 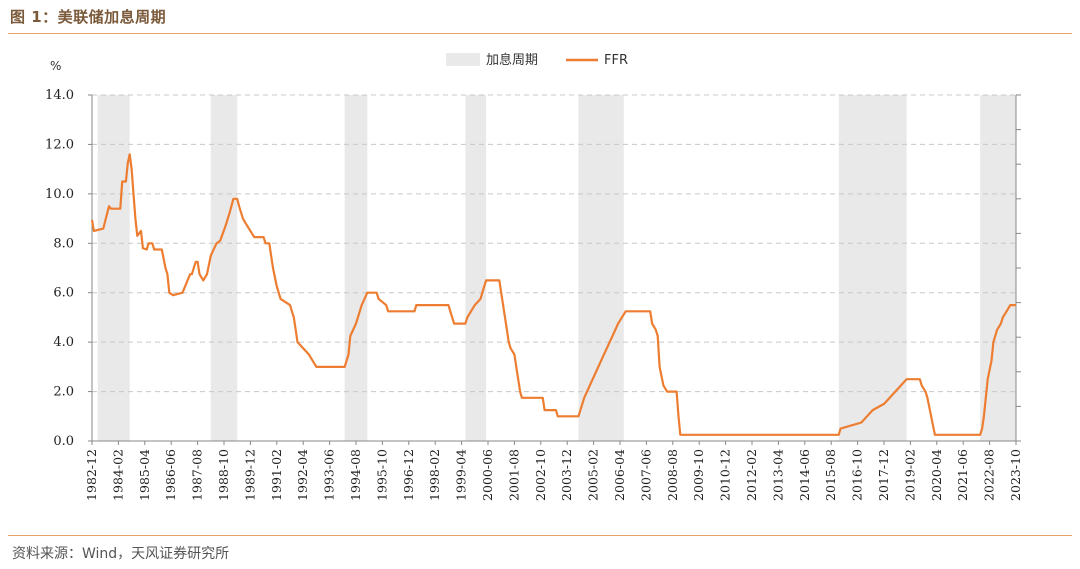 What do you see at coordinates (117, 475) in the screenshot?
I see `x-tick-label: 1984-02` at bounding box center [117, 475].